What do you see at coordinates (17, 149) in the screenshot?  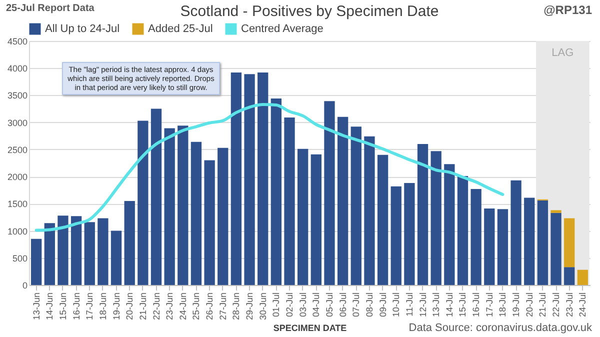 I see `y-tick-label: 2500` at bounding box center [17, 149].